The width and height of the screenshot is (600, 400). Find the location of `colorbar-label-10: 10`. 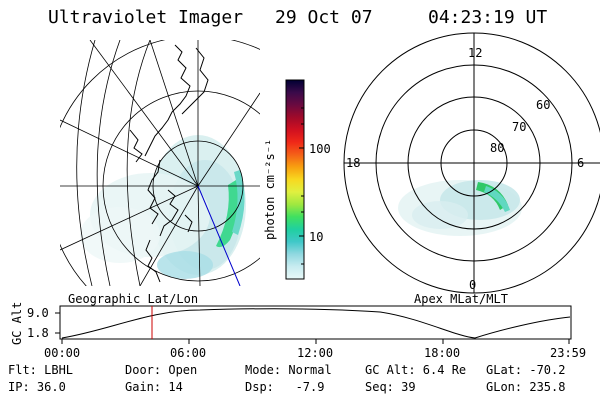

colorbar-label-10: 10 is located at coordinates (316, 237).